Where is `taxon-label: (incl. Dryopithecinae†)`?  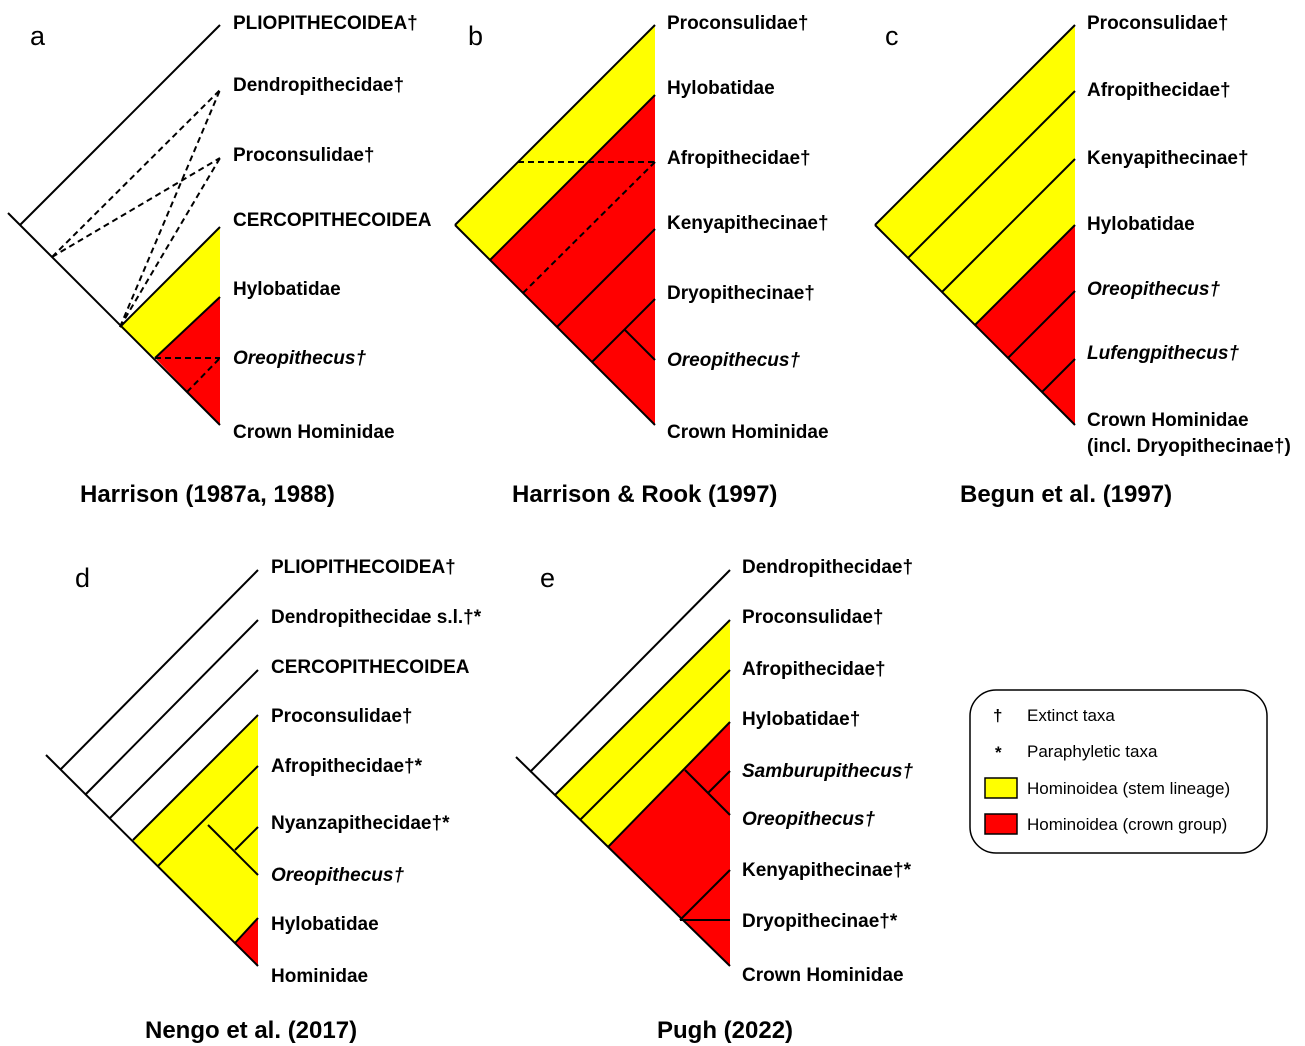 taxon-label: (incl. Dryopithecinae†) is located at coordinates (1189, 446).